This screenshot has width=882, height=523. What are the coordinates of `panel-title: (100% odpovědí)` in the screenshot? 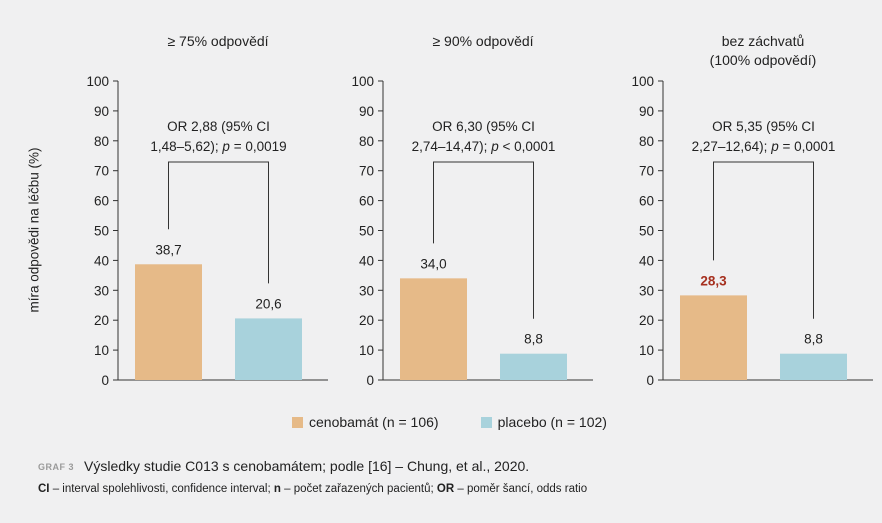 It's located at (763, 60).